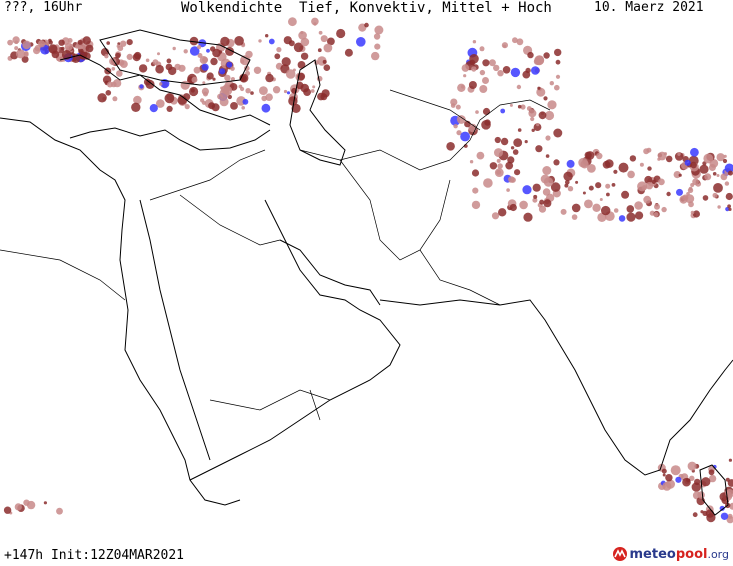 This screenshot has width=733, height=566. Describe the element at coordinates (43, 7) in the screenshot. I see `model-run-label: ???, 16Uhr` at that location.